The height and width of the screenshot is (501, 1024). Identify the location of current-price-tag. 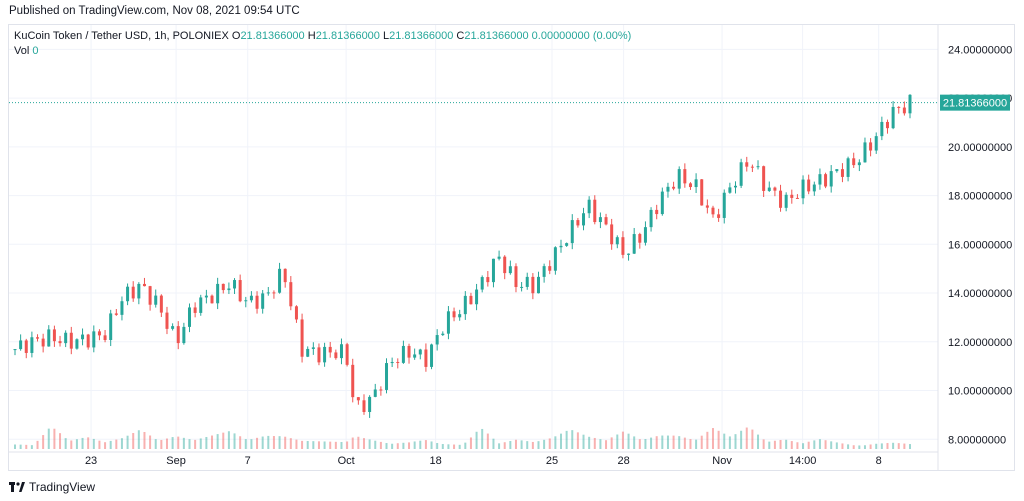
(975, 102).